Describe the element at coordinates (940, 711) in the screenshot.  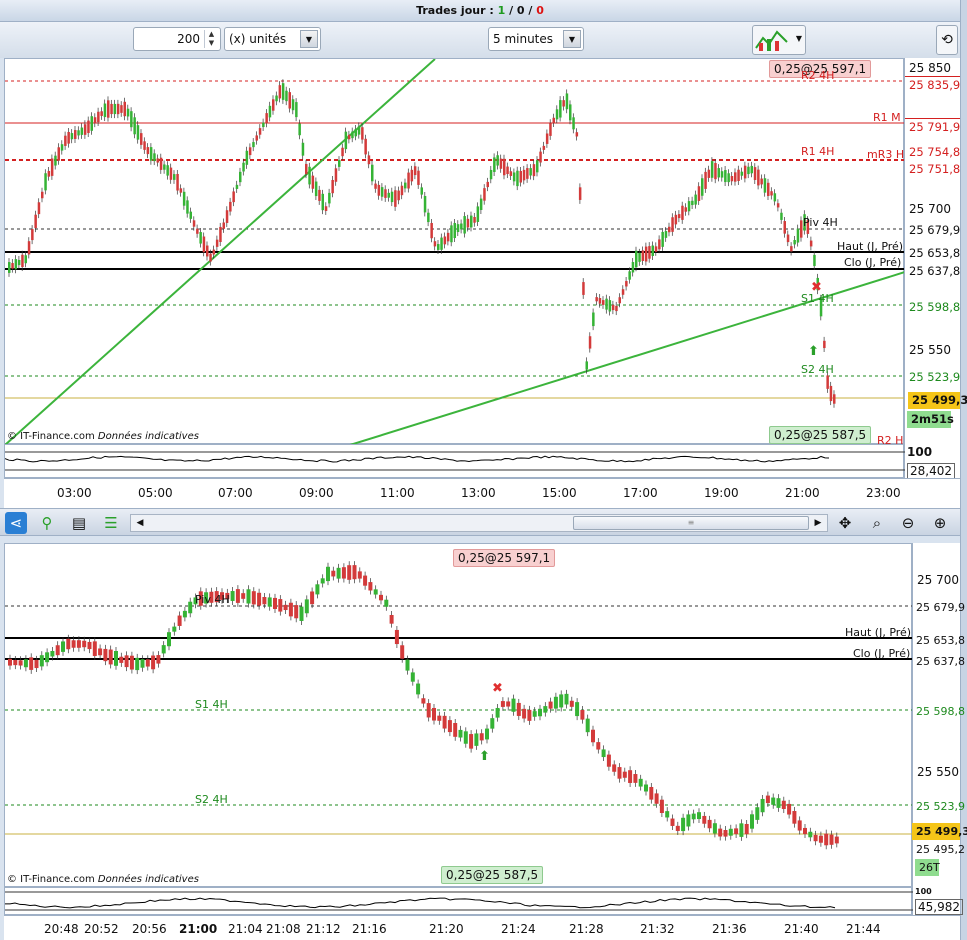
I see `price-tag: 25 598,8` at that location.